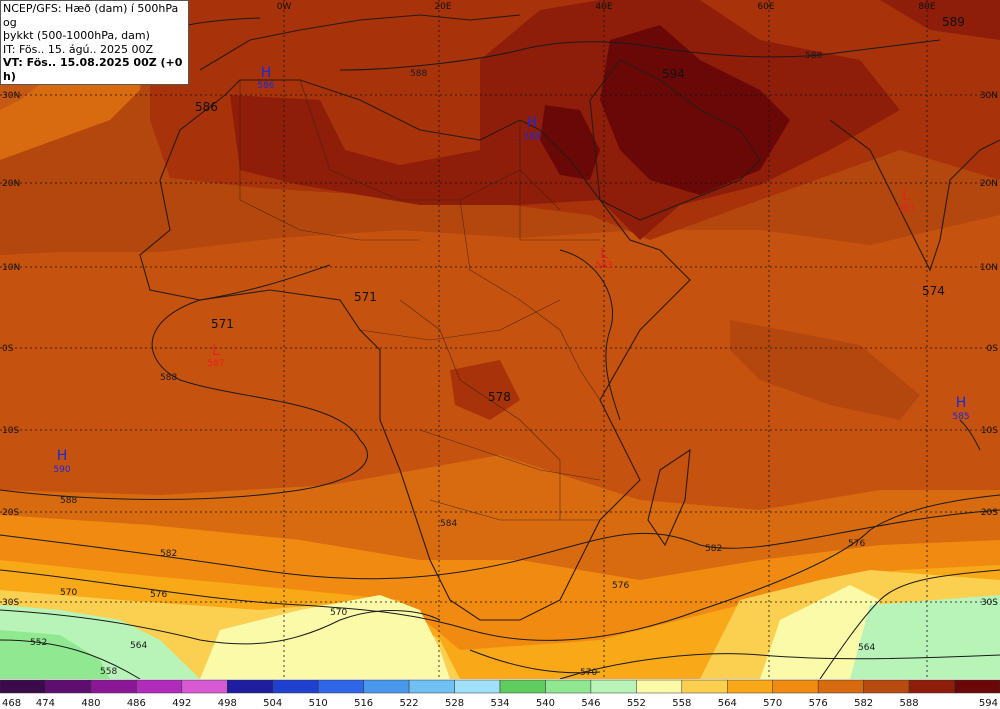  I want to click on legend-label: 582, so click(863, 703).